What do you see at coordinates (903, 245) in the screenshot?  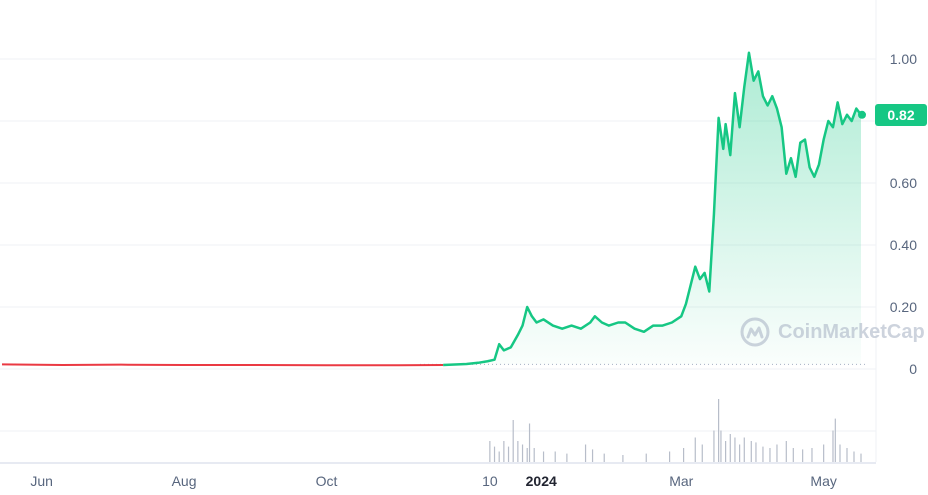 I see `y-tick-label: 0.40` at bounding box center [903, 245].